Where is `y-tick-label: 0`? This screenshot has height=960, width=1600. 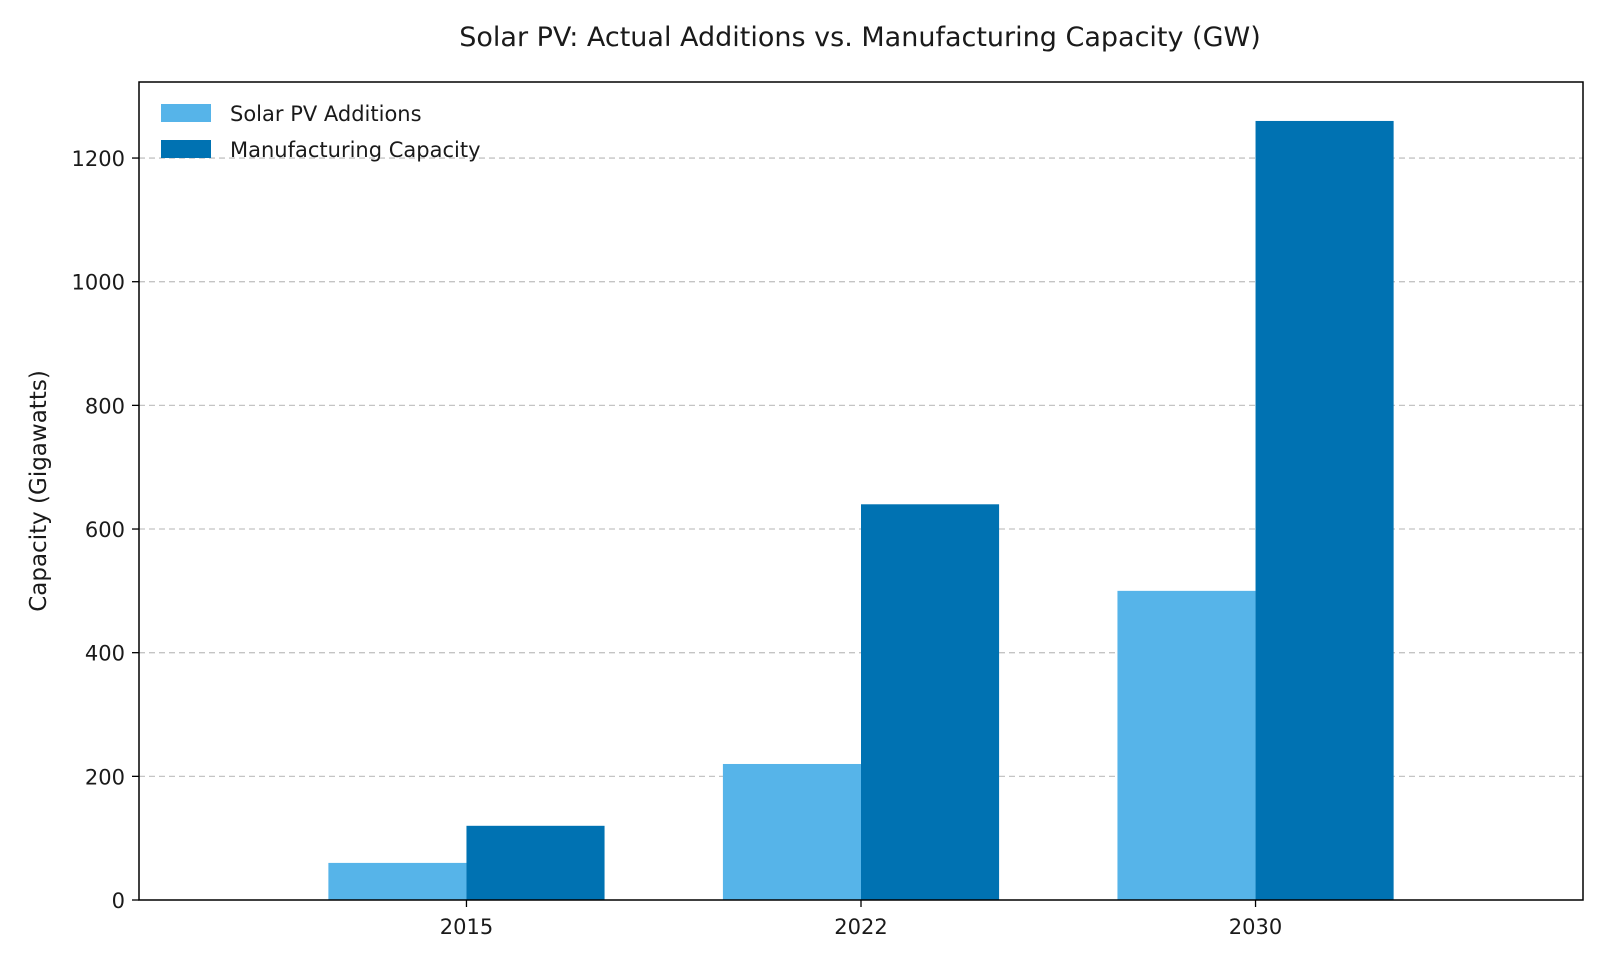
y-tick-label: 0 is located at coordinates (118, 901).